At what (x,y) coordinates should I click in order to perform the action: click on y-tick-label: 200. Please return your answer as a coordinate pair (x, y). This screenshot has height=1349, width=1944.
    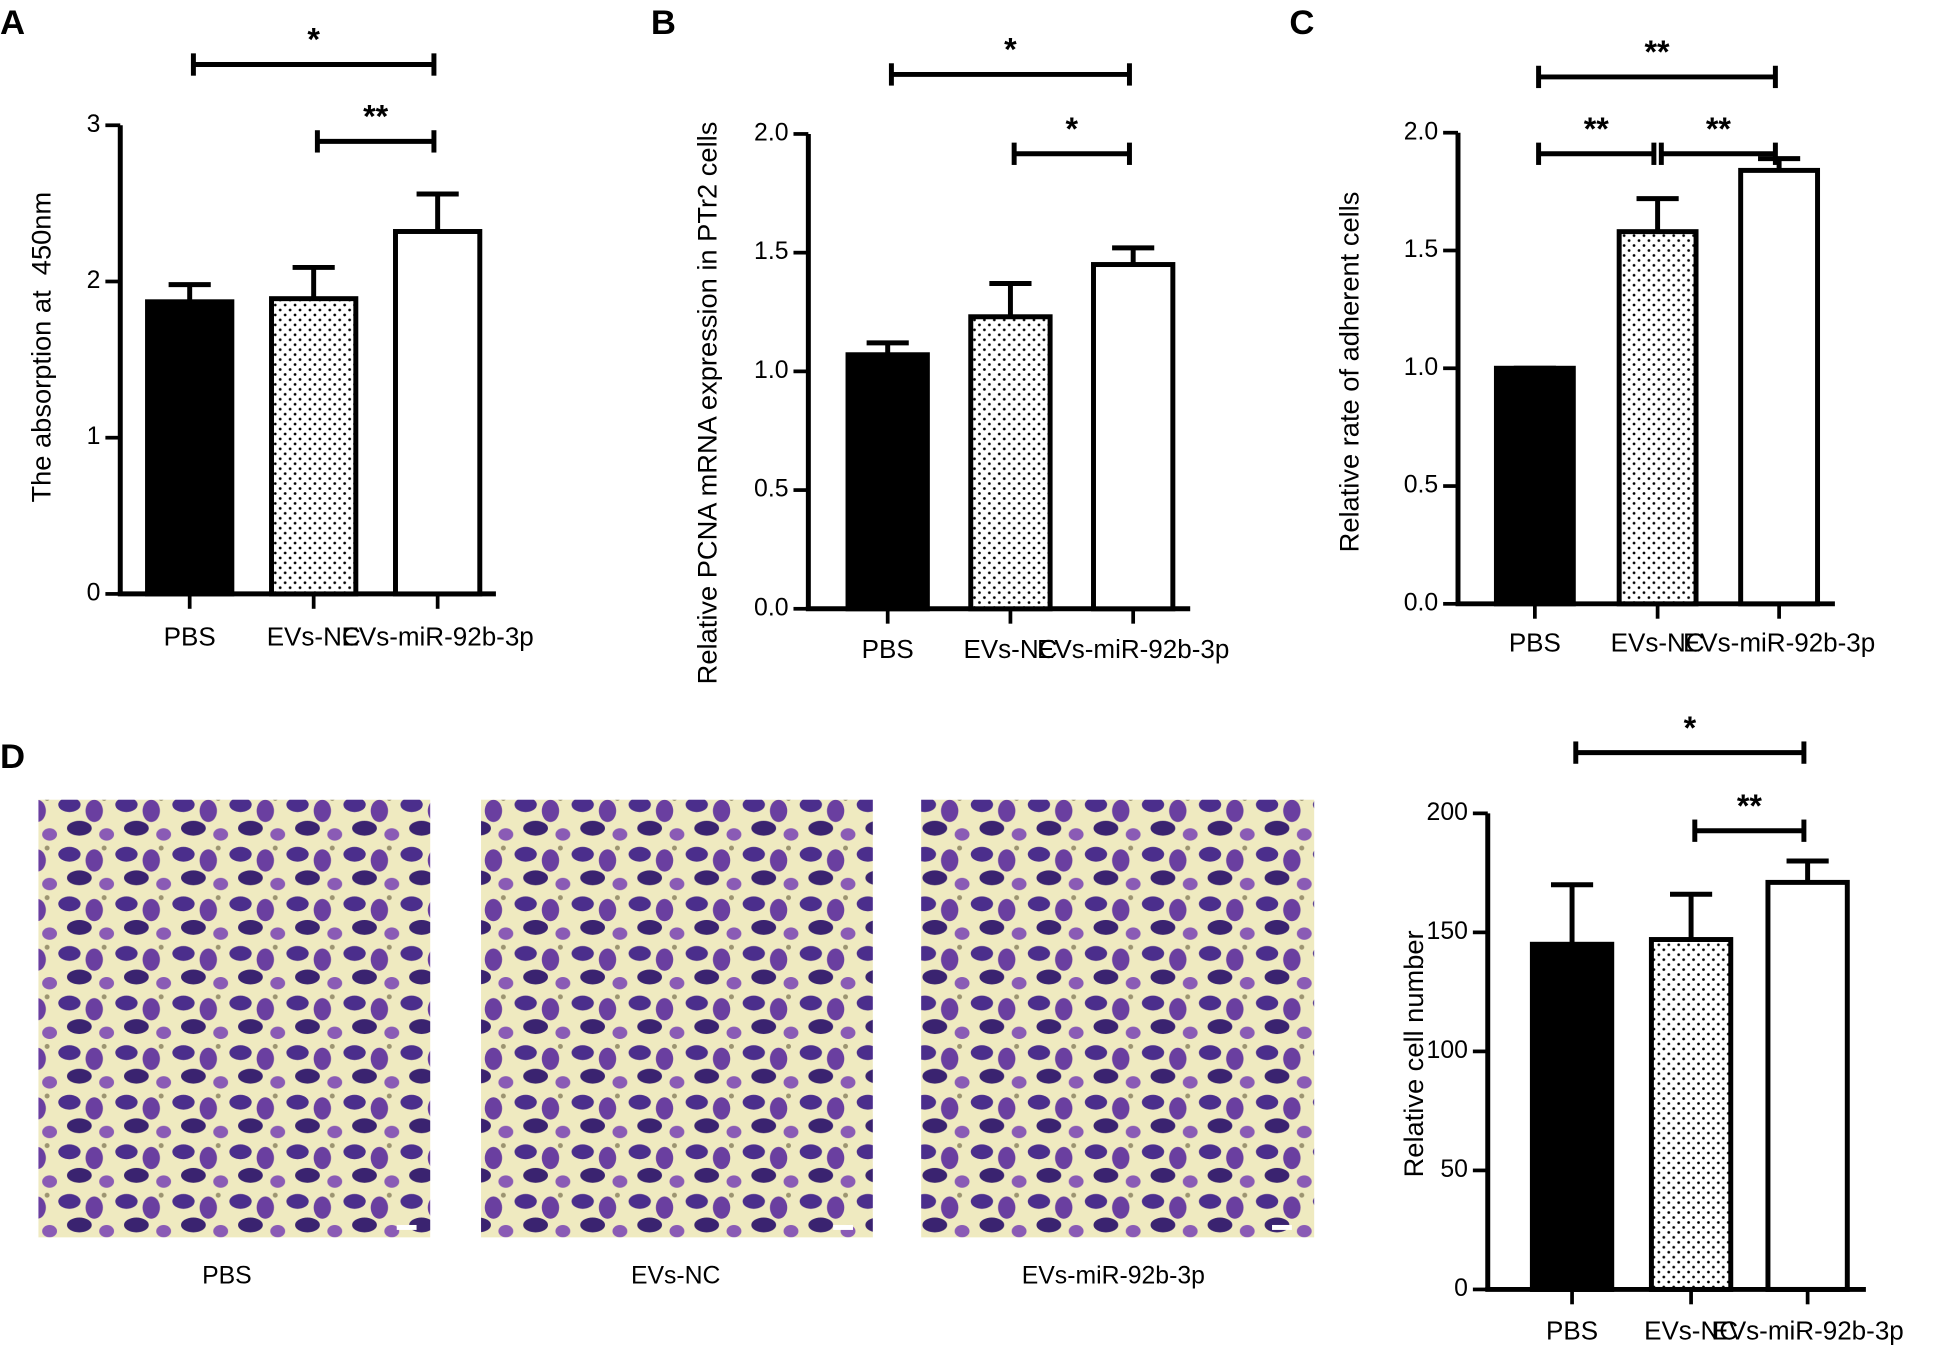
    Looking at the image, I should click on (1447, 812).